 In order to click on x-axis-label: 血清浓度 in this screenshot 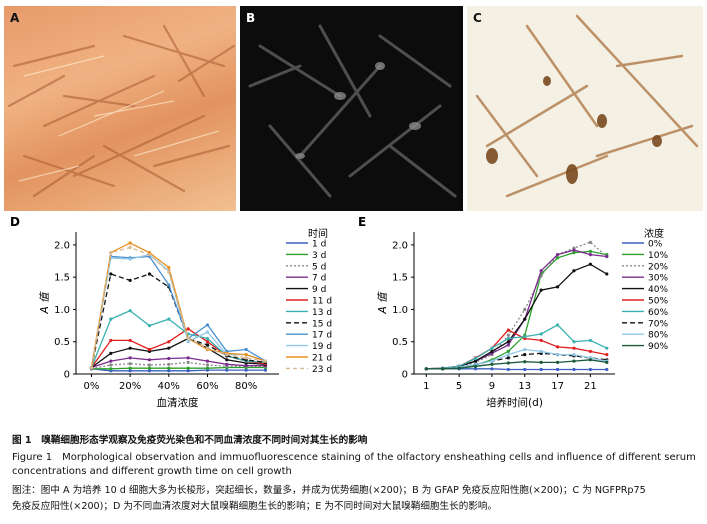, I will do `click(178, 402)`.